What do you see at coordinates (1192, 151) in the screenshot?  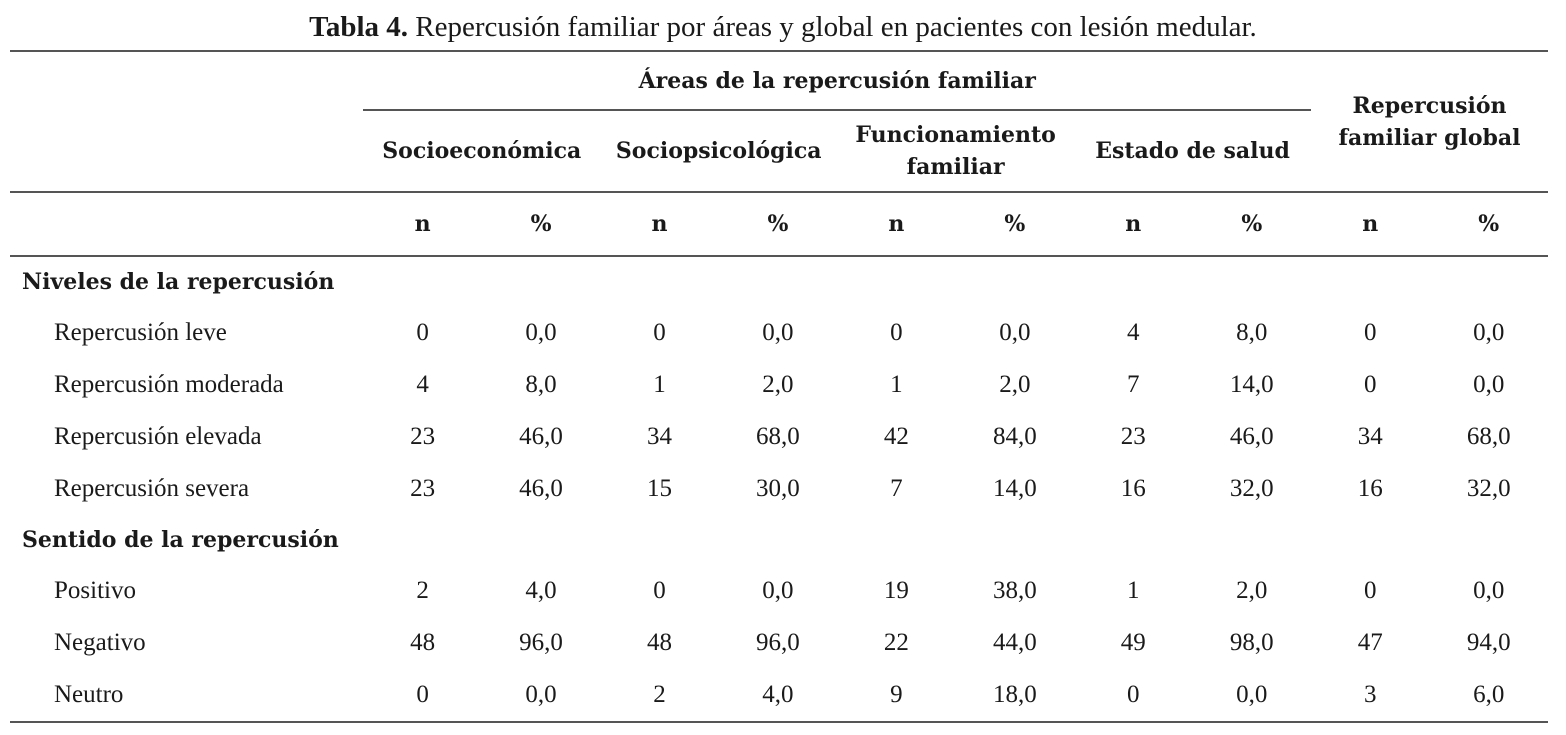 I see `header-area-estado-salud: Estado de salud` at bounding box center [1192, 151].